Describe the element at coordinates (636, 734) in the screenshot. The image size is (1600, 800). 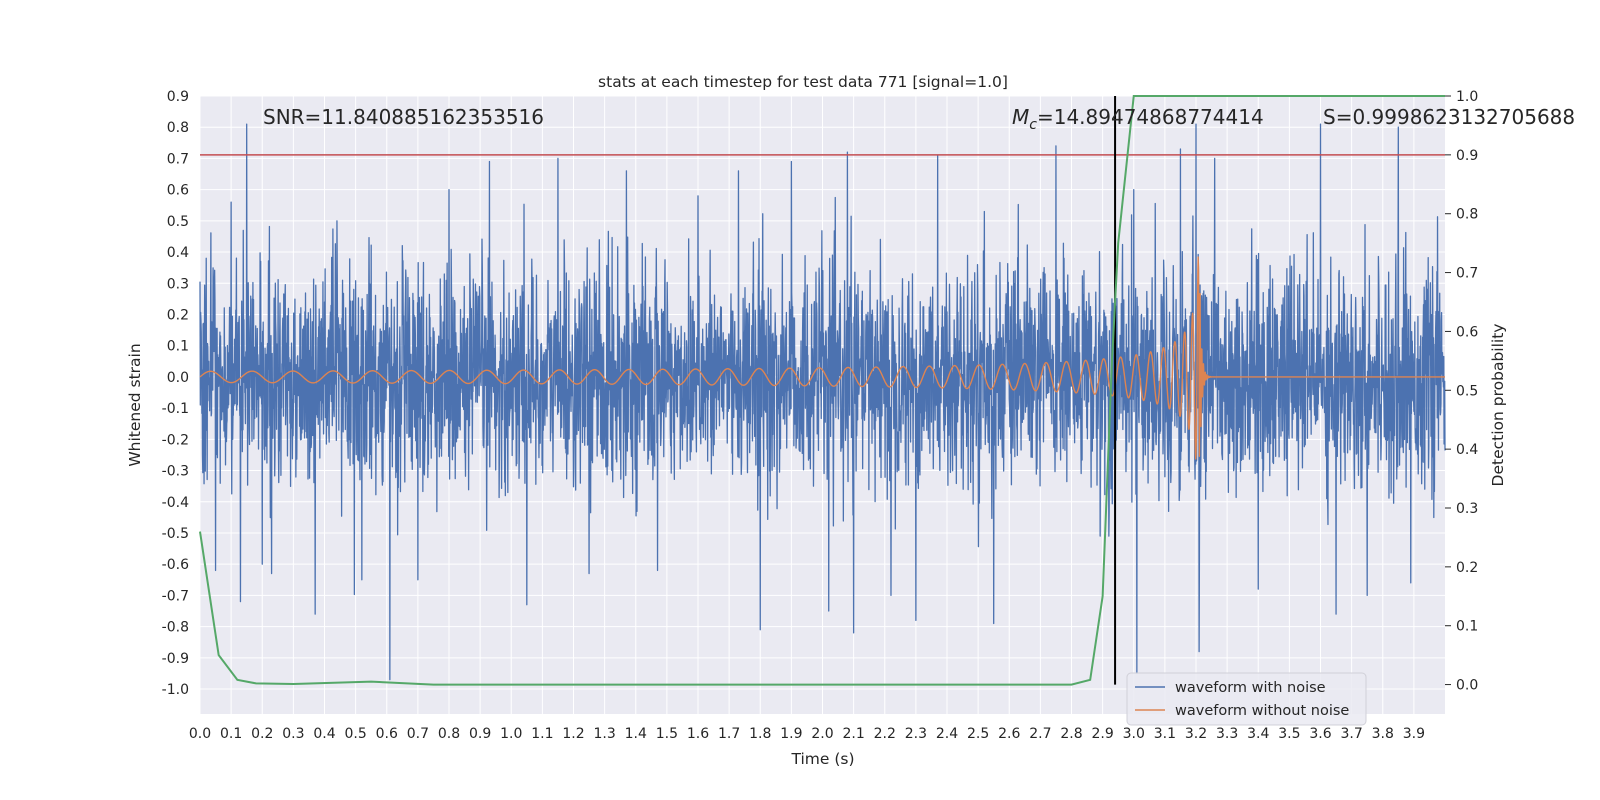
I see `x-tick-label: 1.4` at that location.